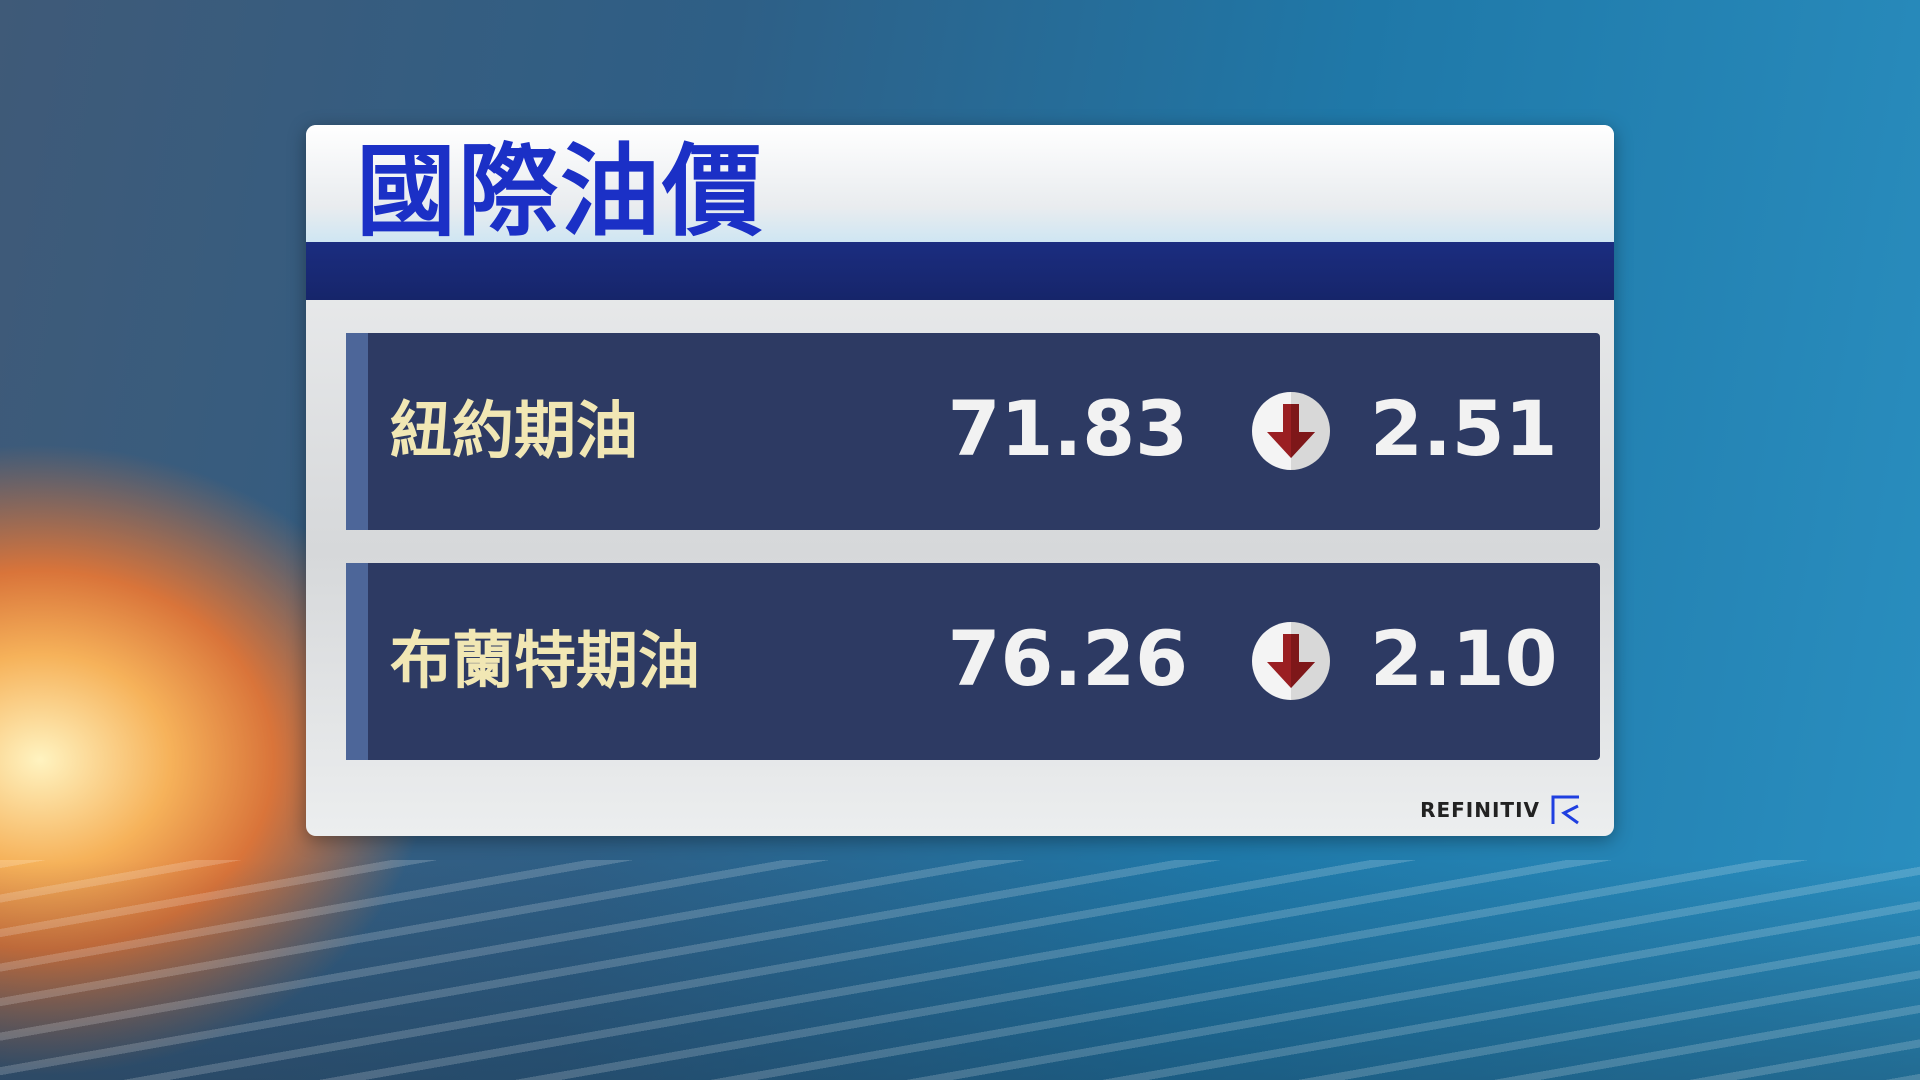 The height and width of the screenshot is (1080, 1920). Describe the element at coordinates (1464, 428) in the screenshot. I see `row-change: 2.51` at that location.